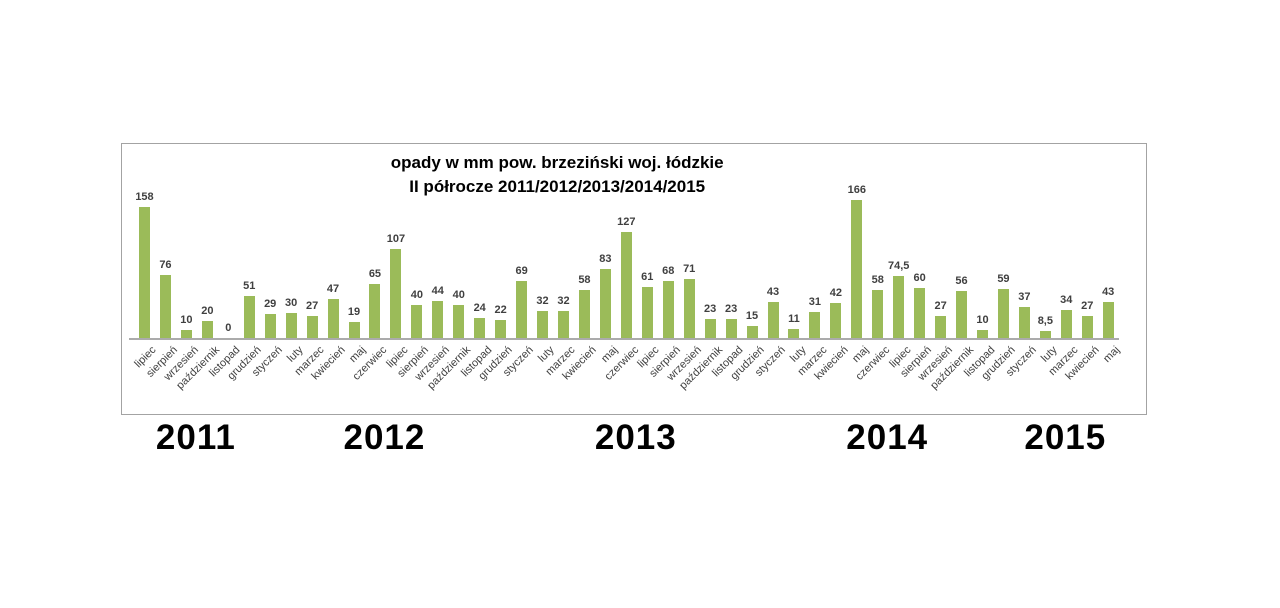 This screenshot has height=608, width=1280. I want to click on bar-value-label: 65, so click(375, 274).